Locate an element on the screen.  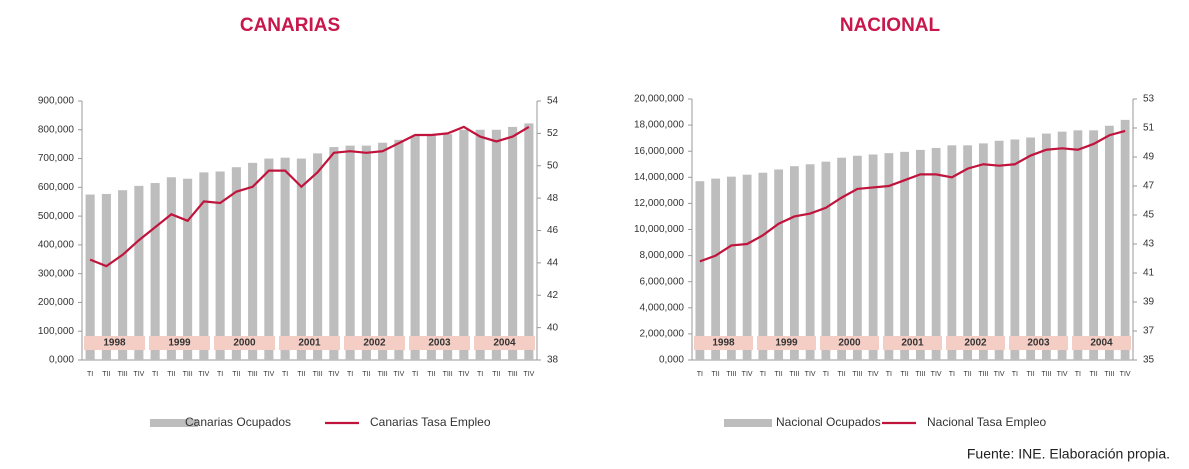
y-tick-label: 600,000 is located at coordinates (56, 187).